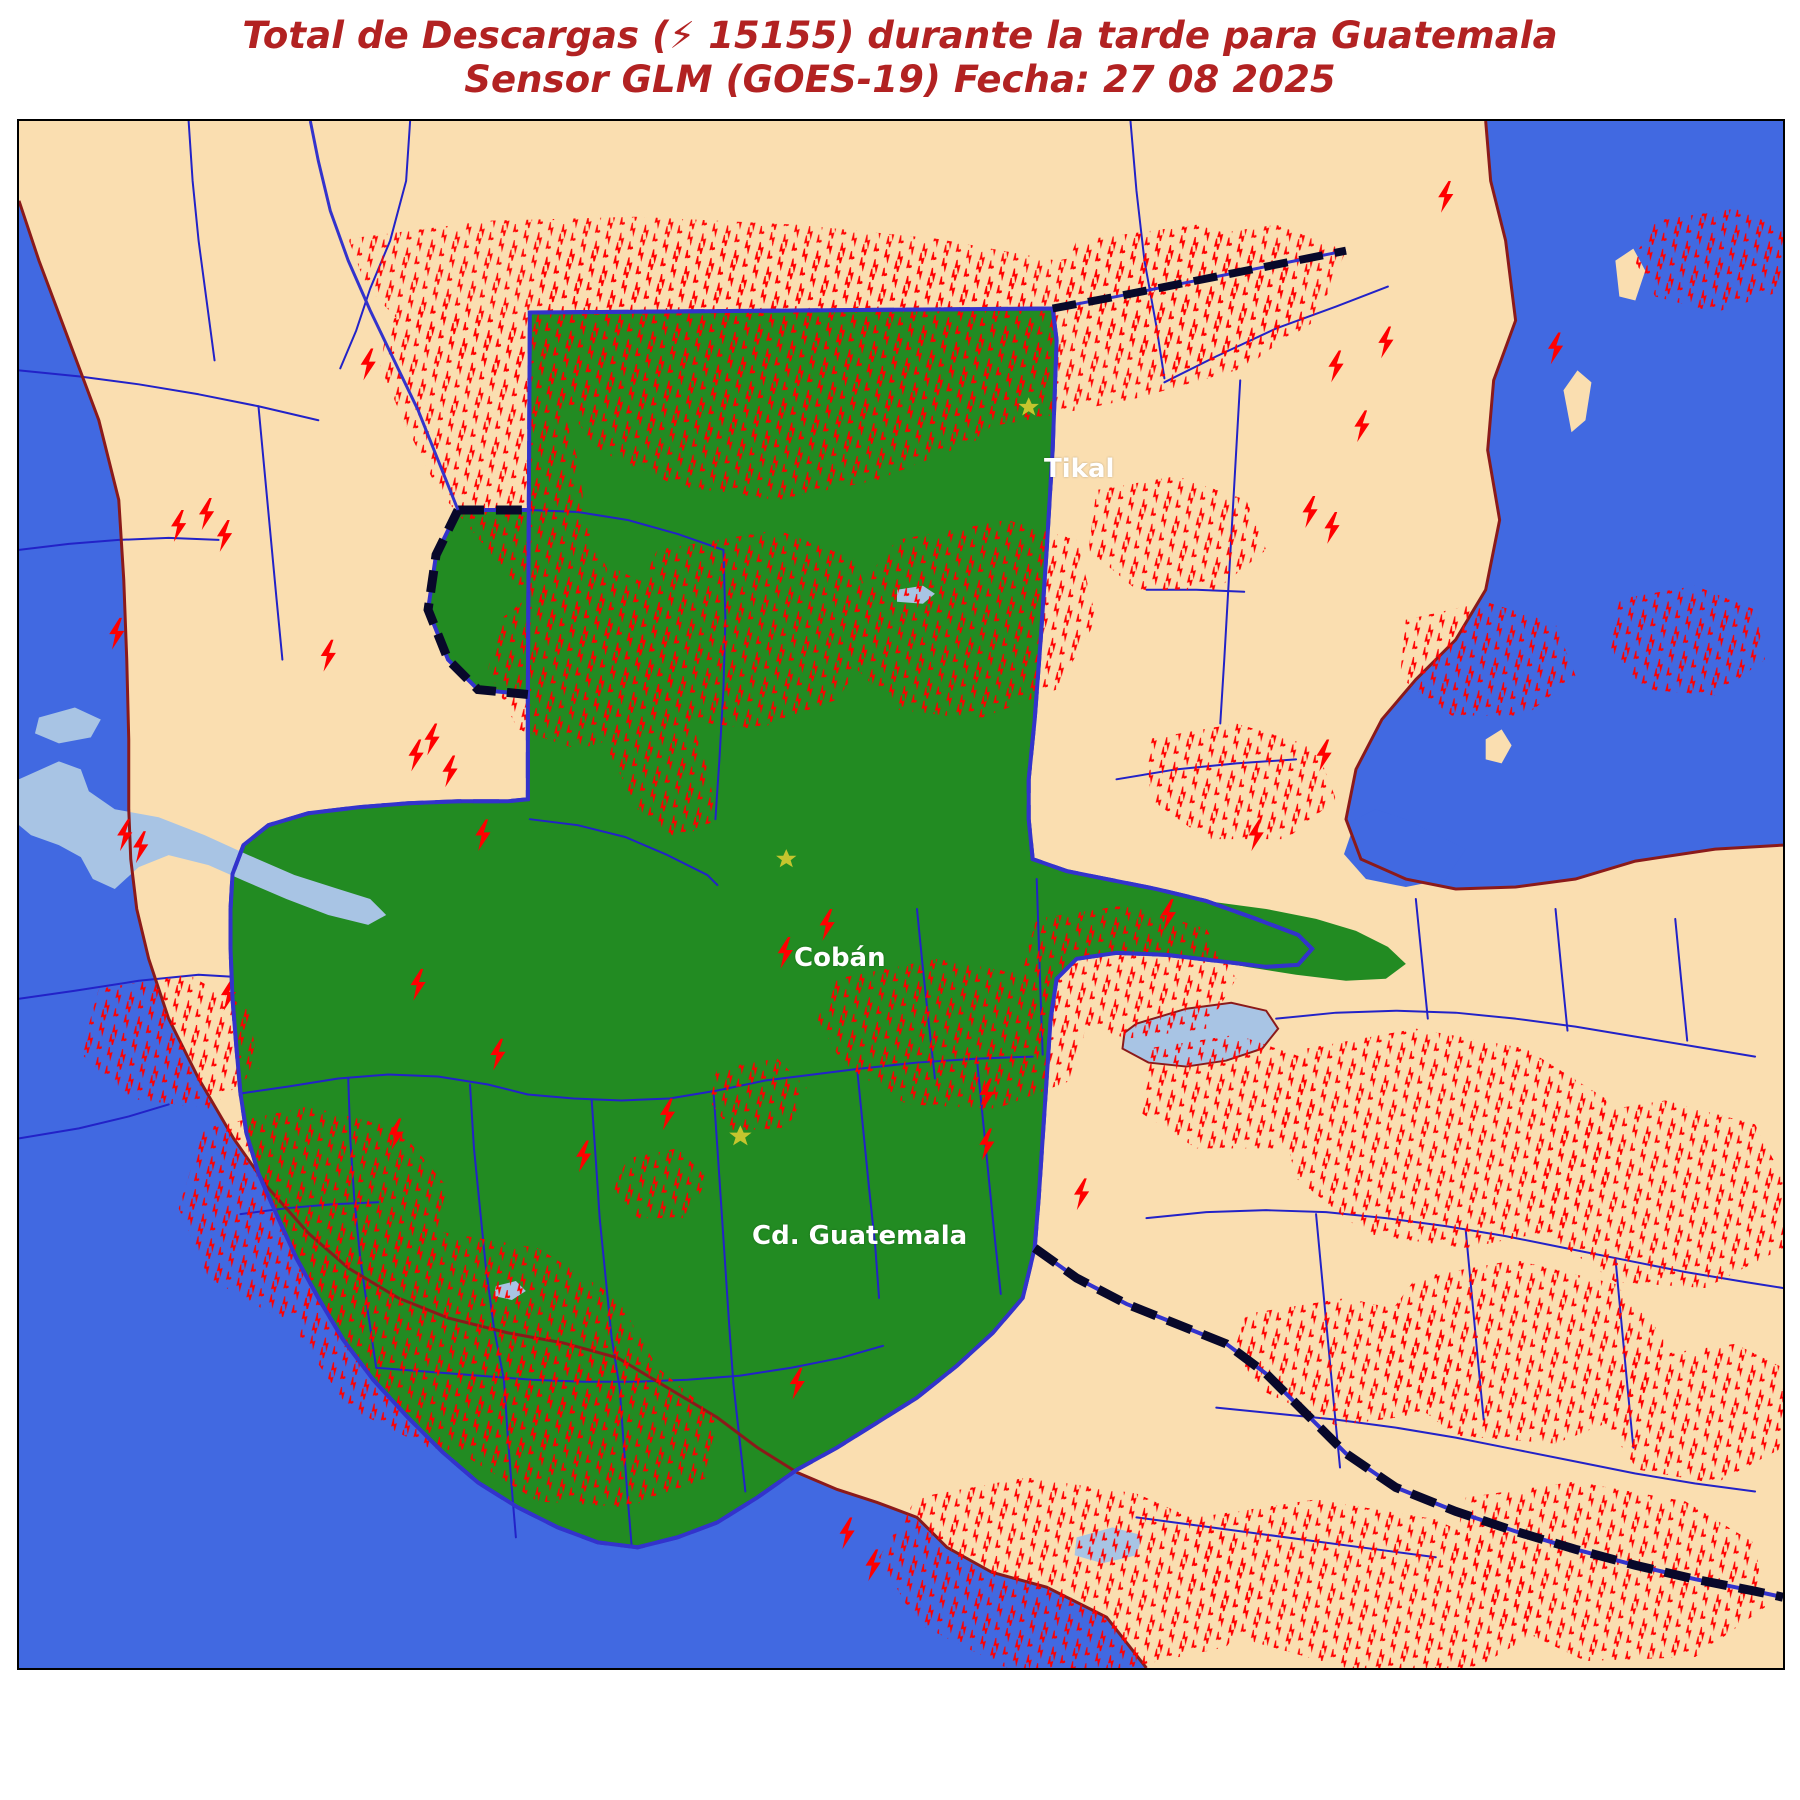 This screenshot has height=1800, width=1800. I want to click on city-marker-tikal, so click(1028, 406).